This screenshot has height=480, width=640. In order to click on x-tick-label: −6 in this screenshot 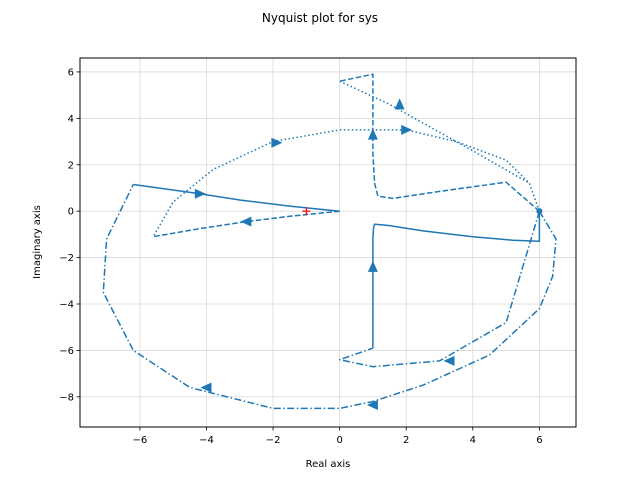, I will do `click(140, 440)`.